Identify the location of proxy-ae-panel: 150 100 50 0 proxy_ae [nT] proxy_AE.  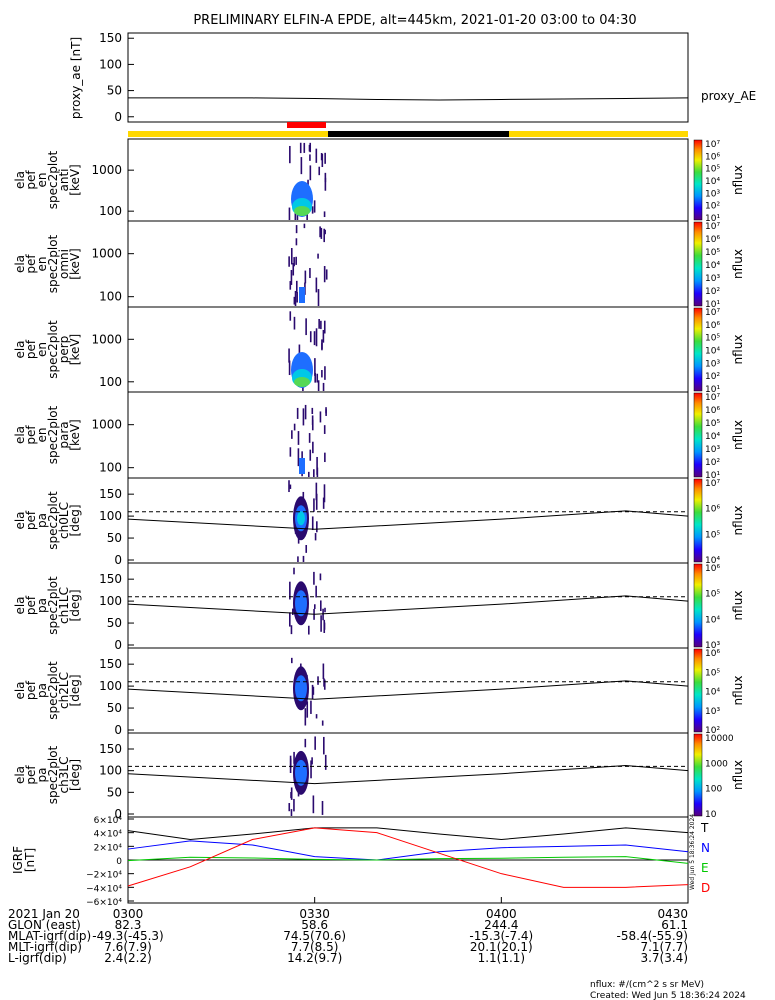
(412, 77).